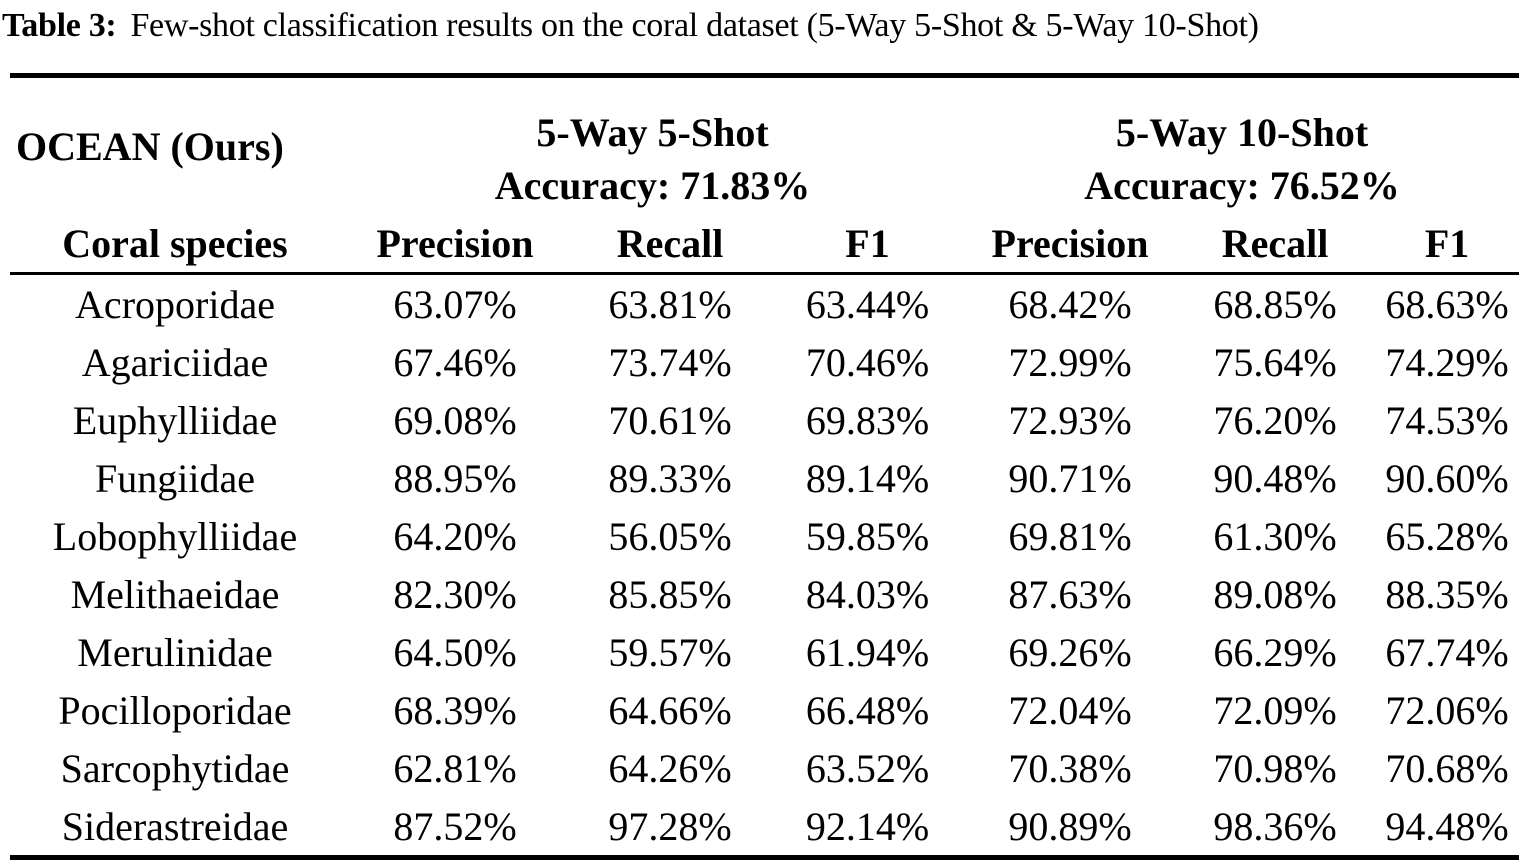 Image resolution: width=1525 pixels, height=864 pixels. What do you see at coordinates (670, 420) in the screenshot?
I see `value-cell: 70.61%` at bounding box center [670, 420].